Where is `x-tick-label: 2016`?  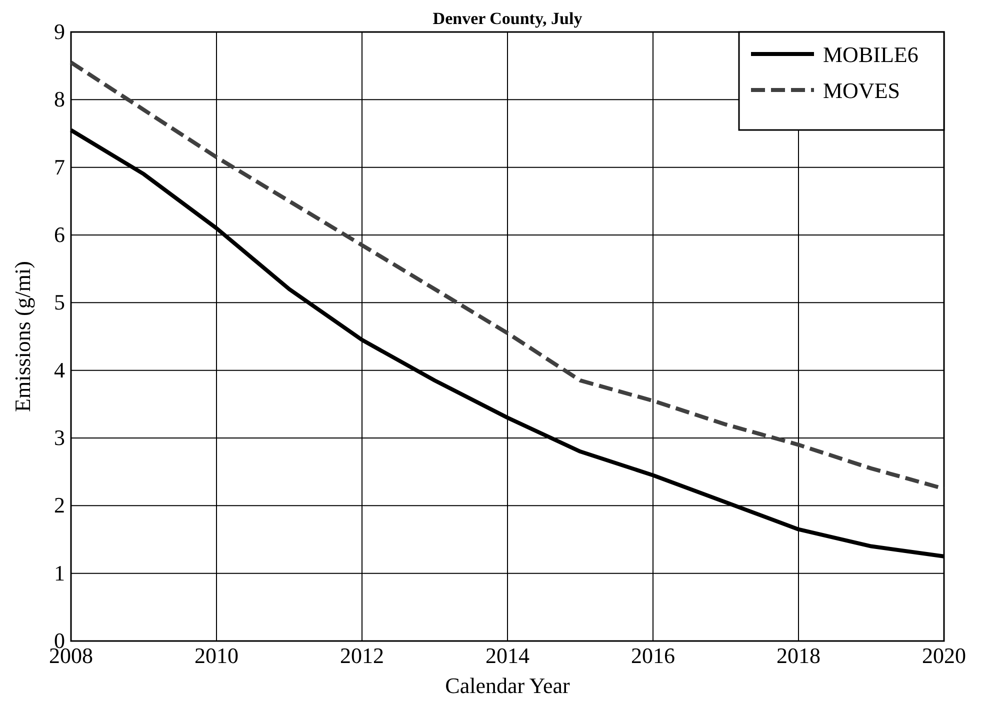 x-tick-label: 2016 is located at coordinates (653, 655).